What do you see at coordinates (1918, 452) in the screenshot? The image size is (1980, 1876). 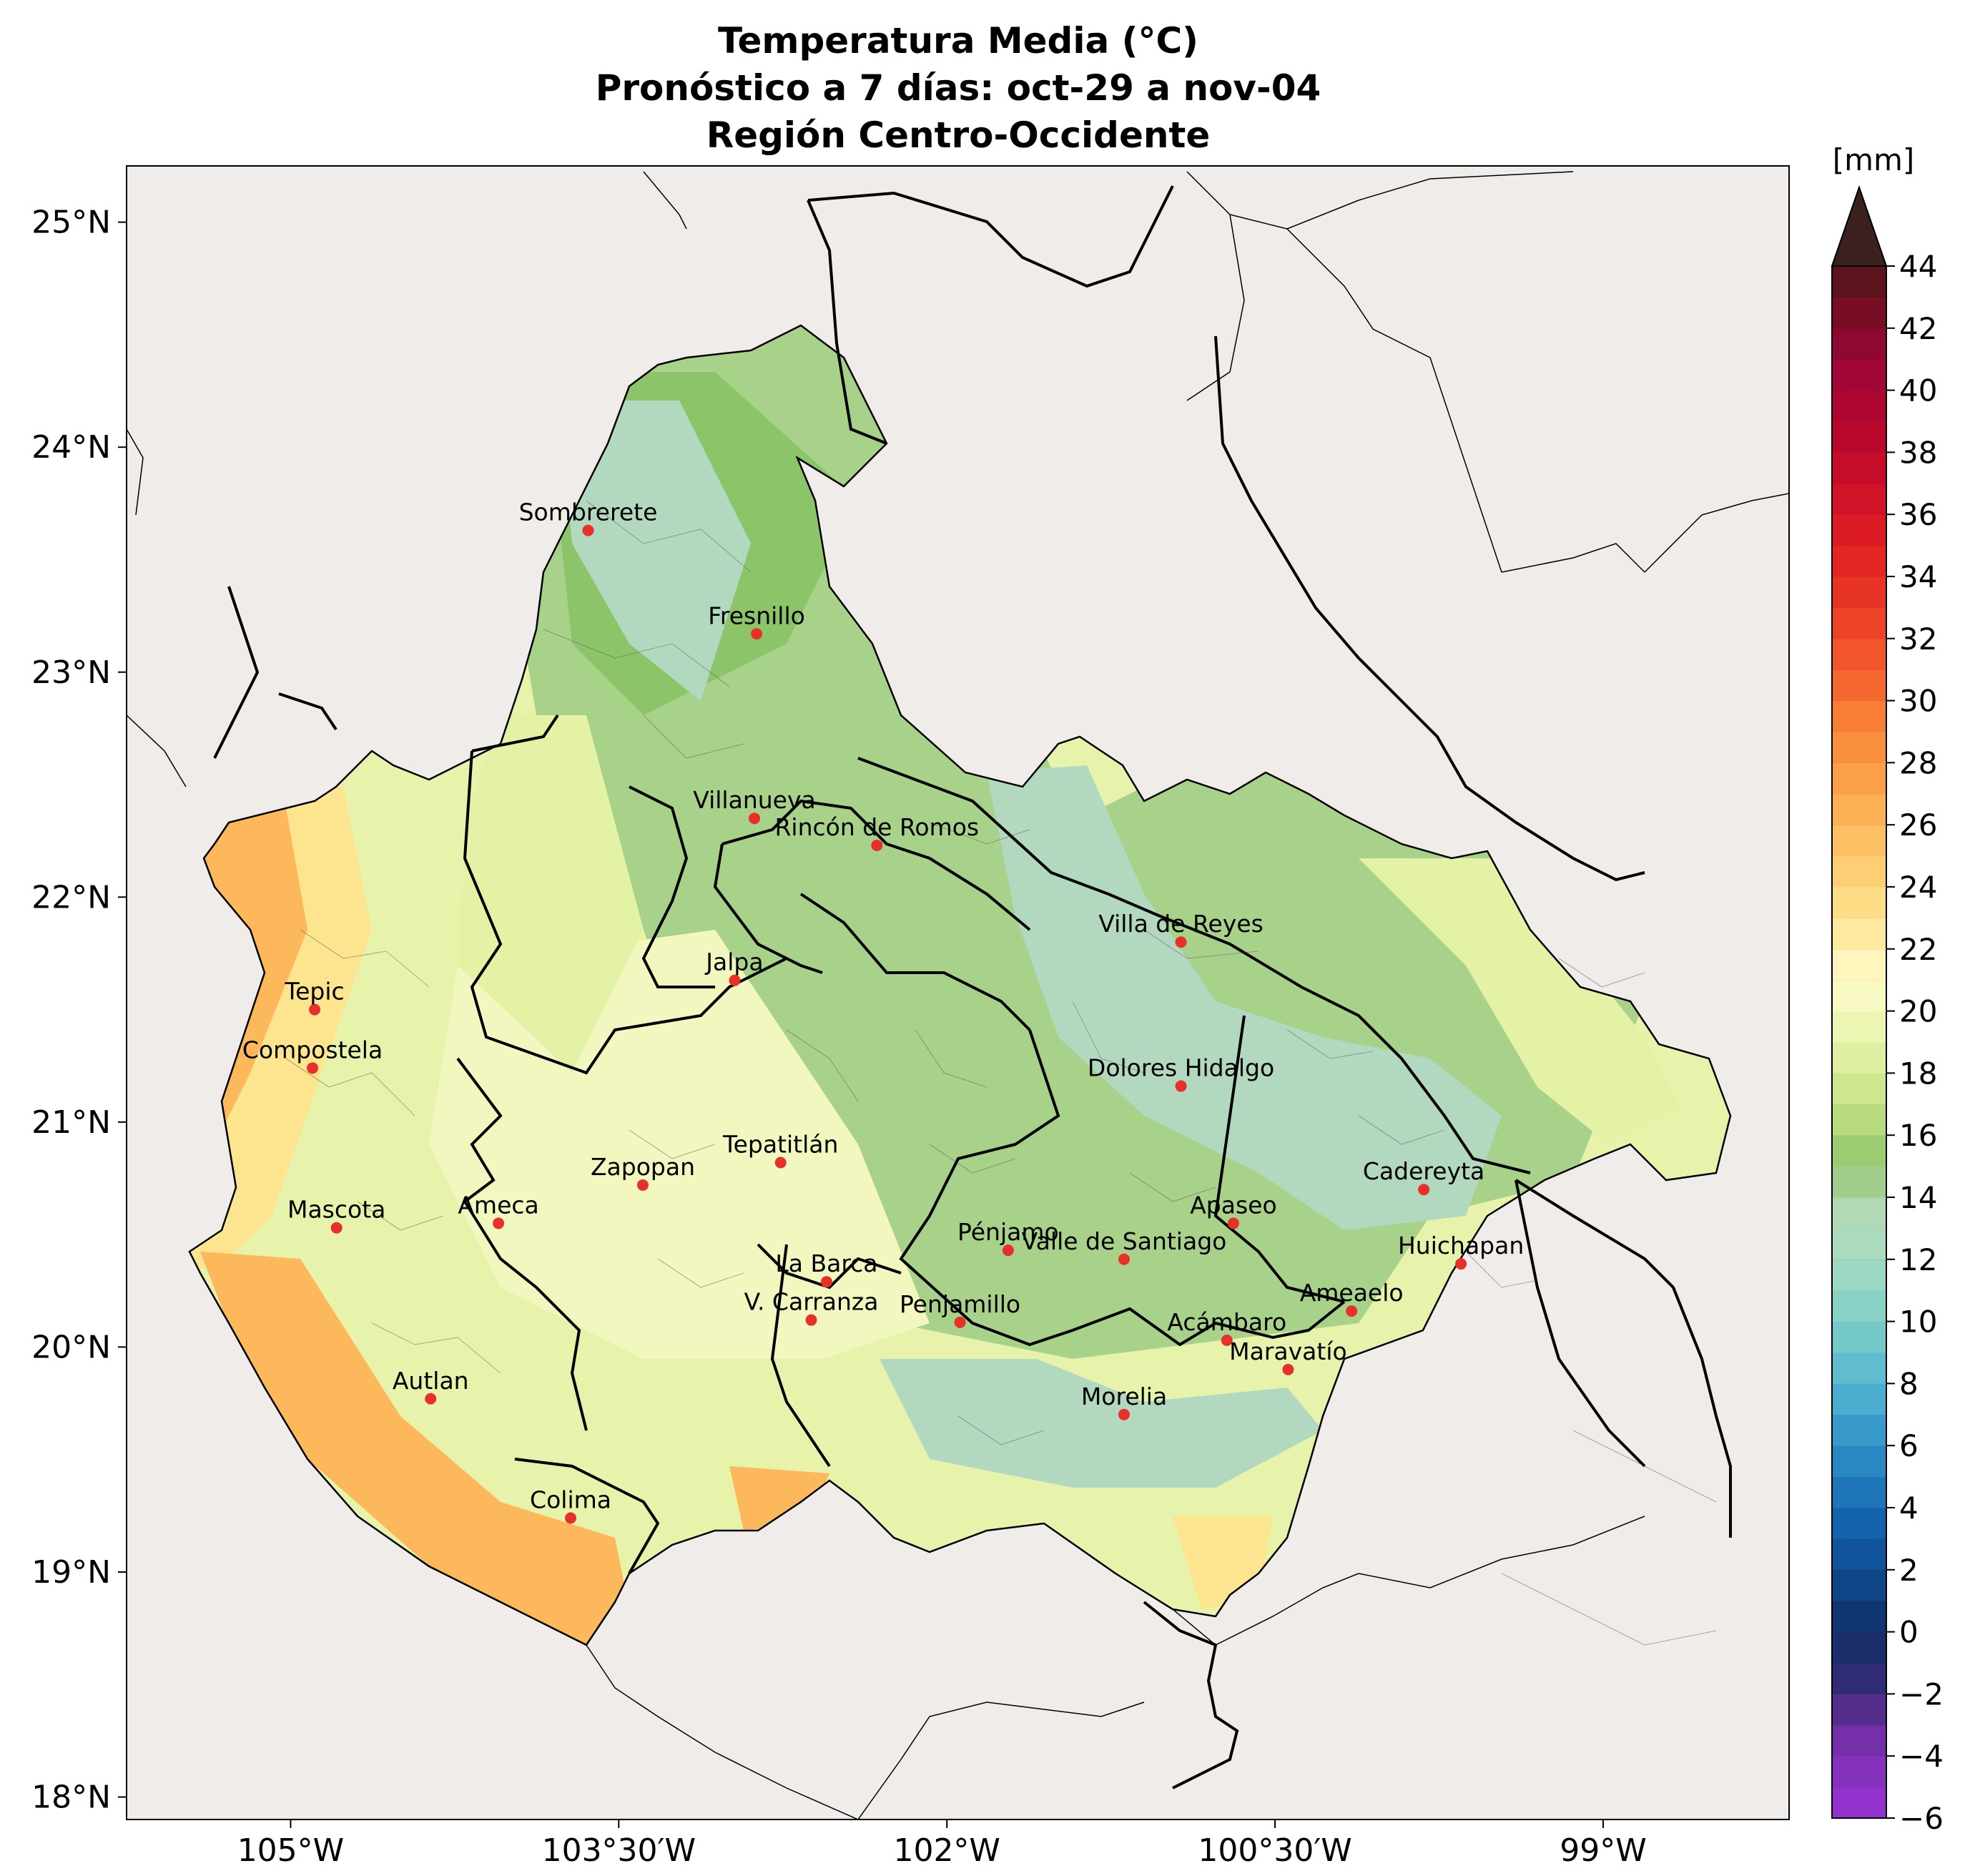 I see `colorbar-tick-label: 38` at bounding box center [1918, 452].